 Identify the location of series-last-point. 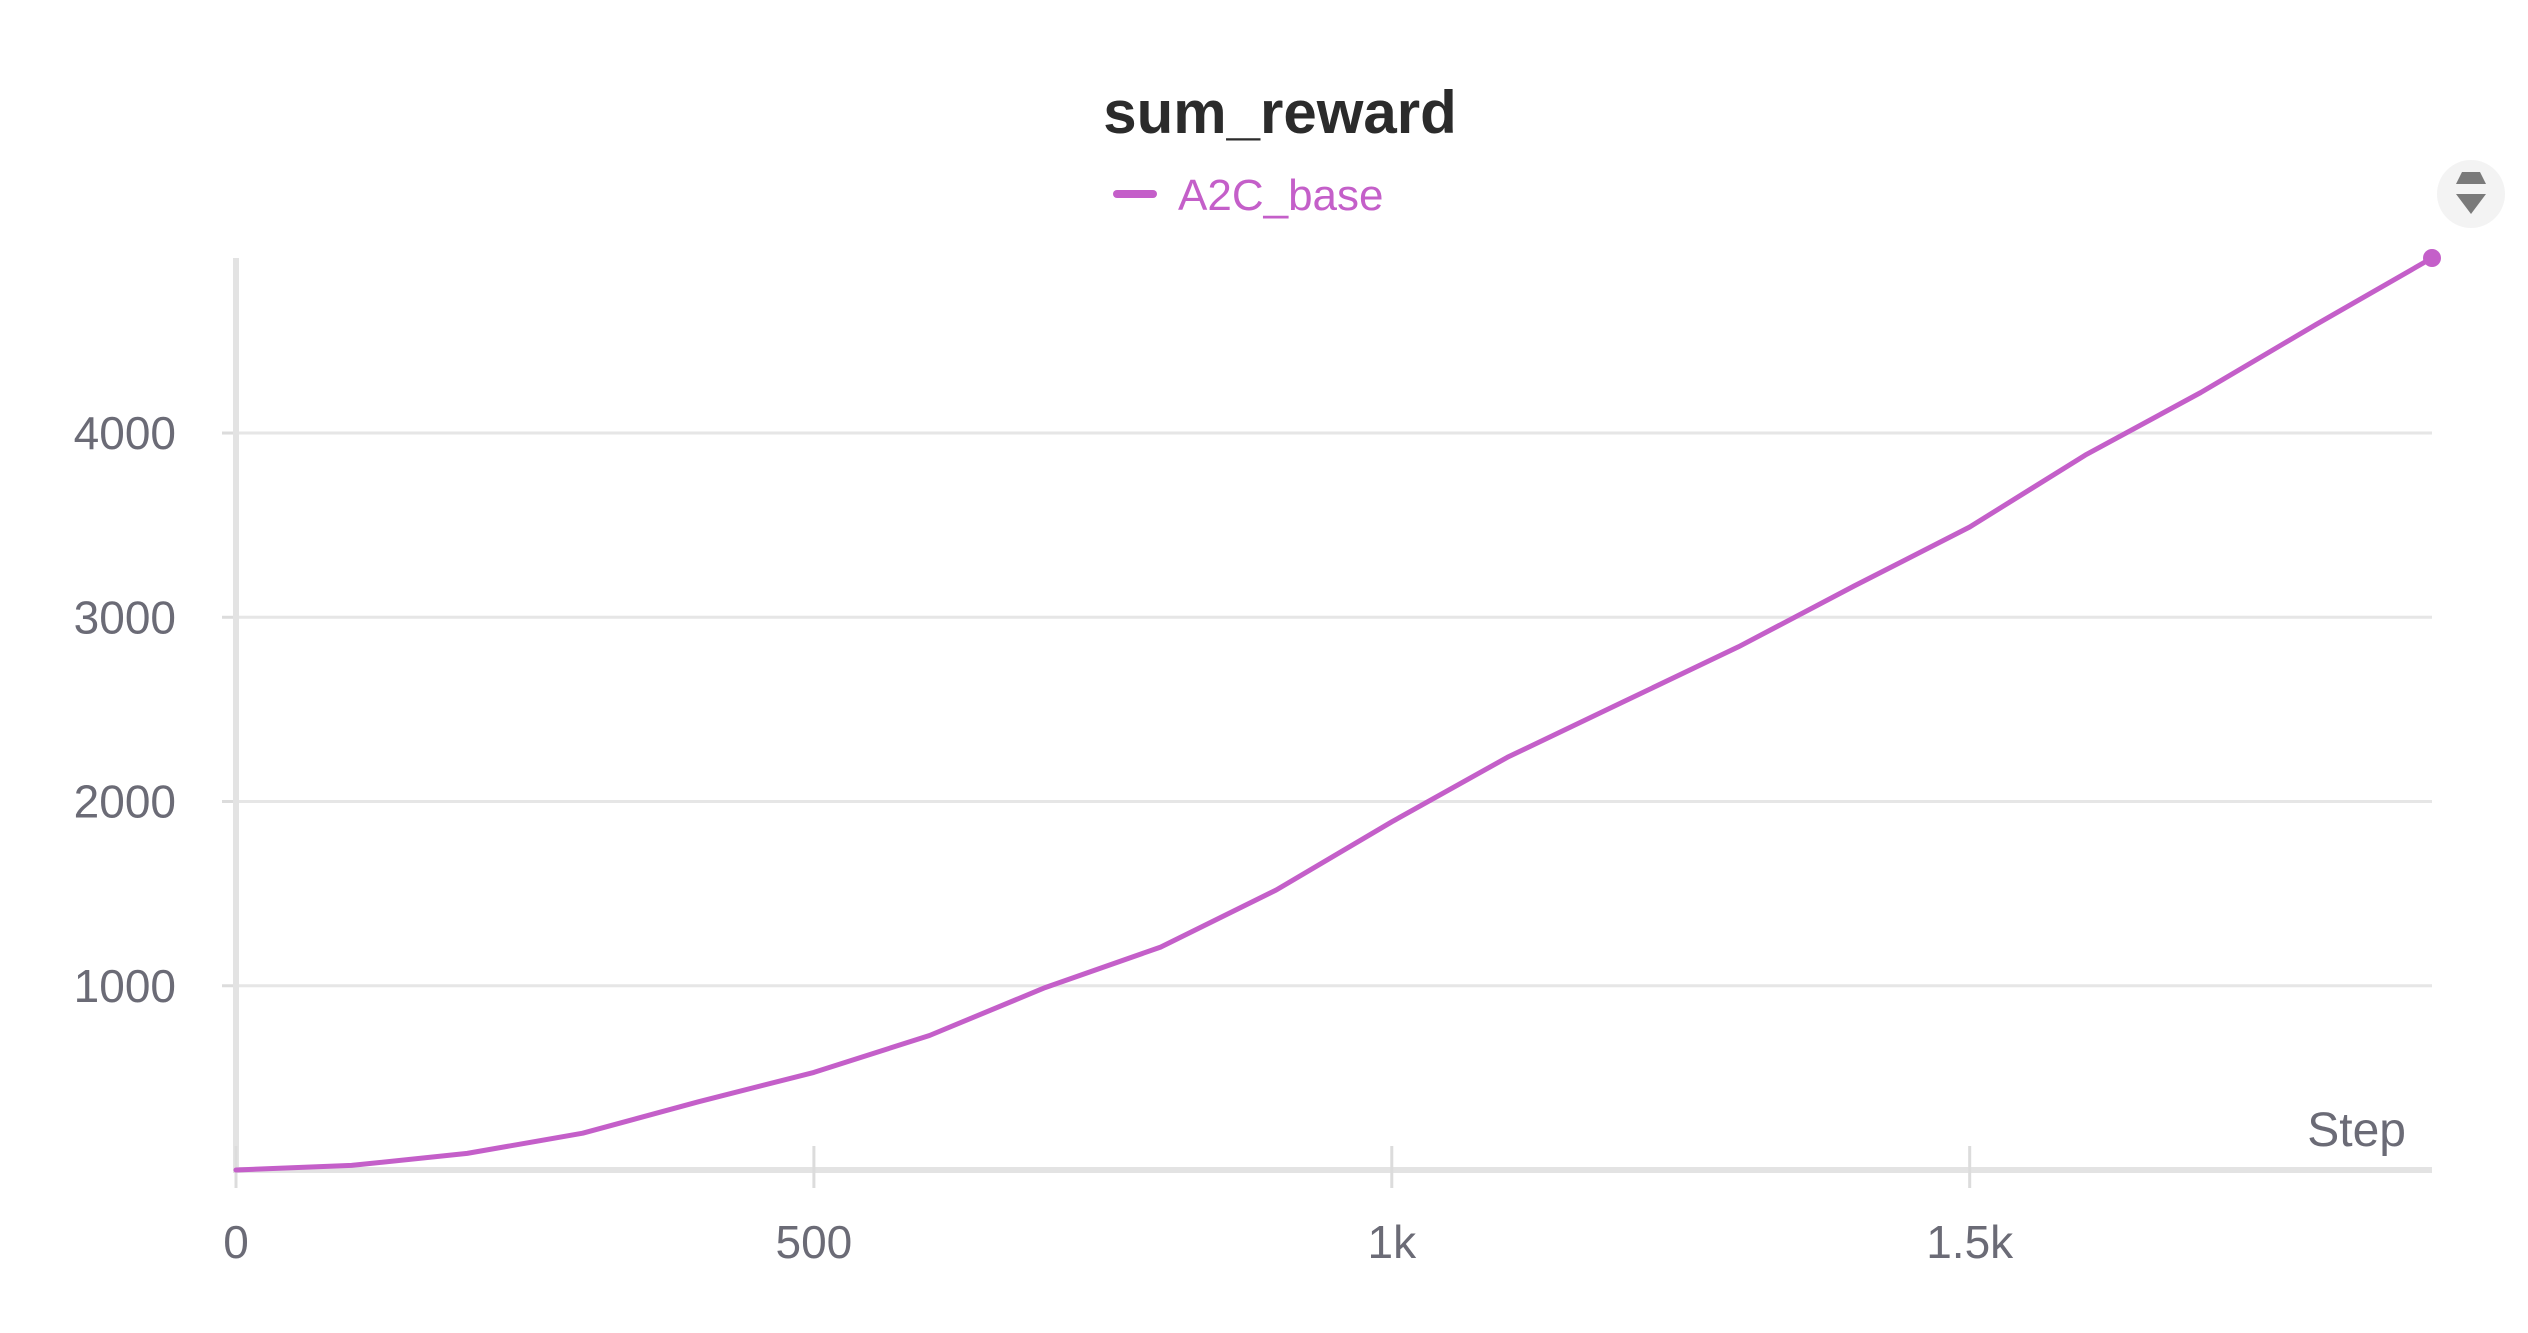
(2432, 258).